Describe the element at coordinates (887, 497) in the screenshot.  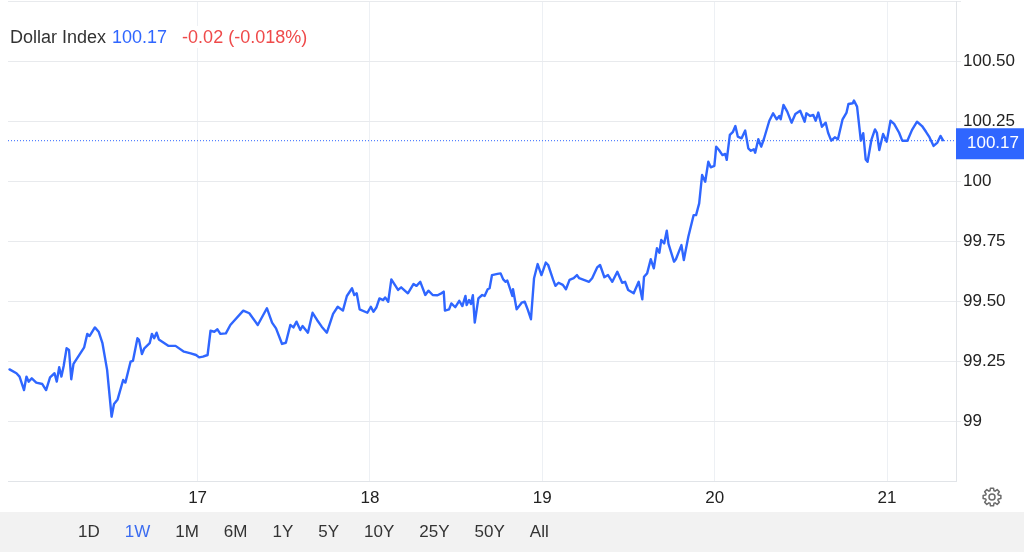
I see `x-tick-label: 21` at that location.